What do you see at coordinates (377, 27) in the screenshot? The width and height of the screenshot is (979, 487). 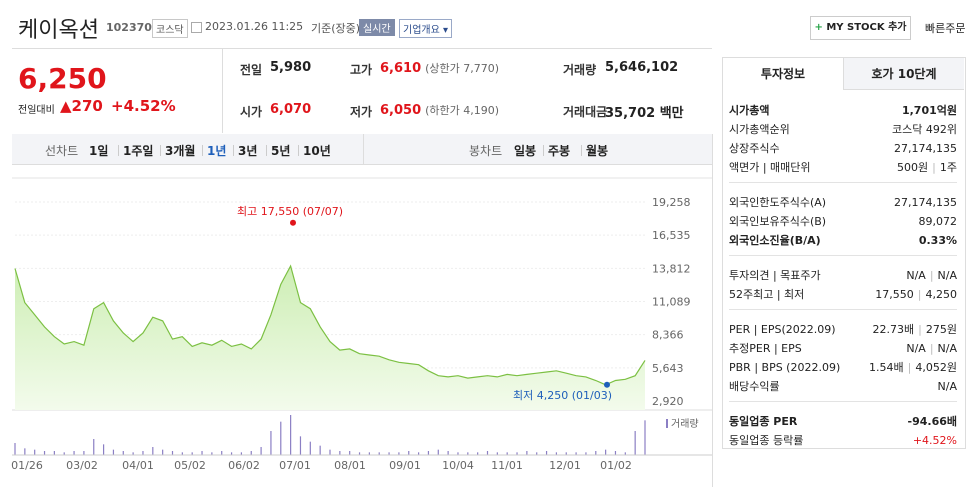 I see `realtime-badge: 실시간` at bounding box center [377, 27].